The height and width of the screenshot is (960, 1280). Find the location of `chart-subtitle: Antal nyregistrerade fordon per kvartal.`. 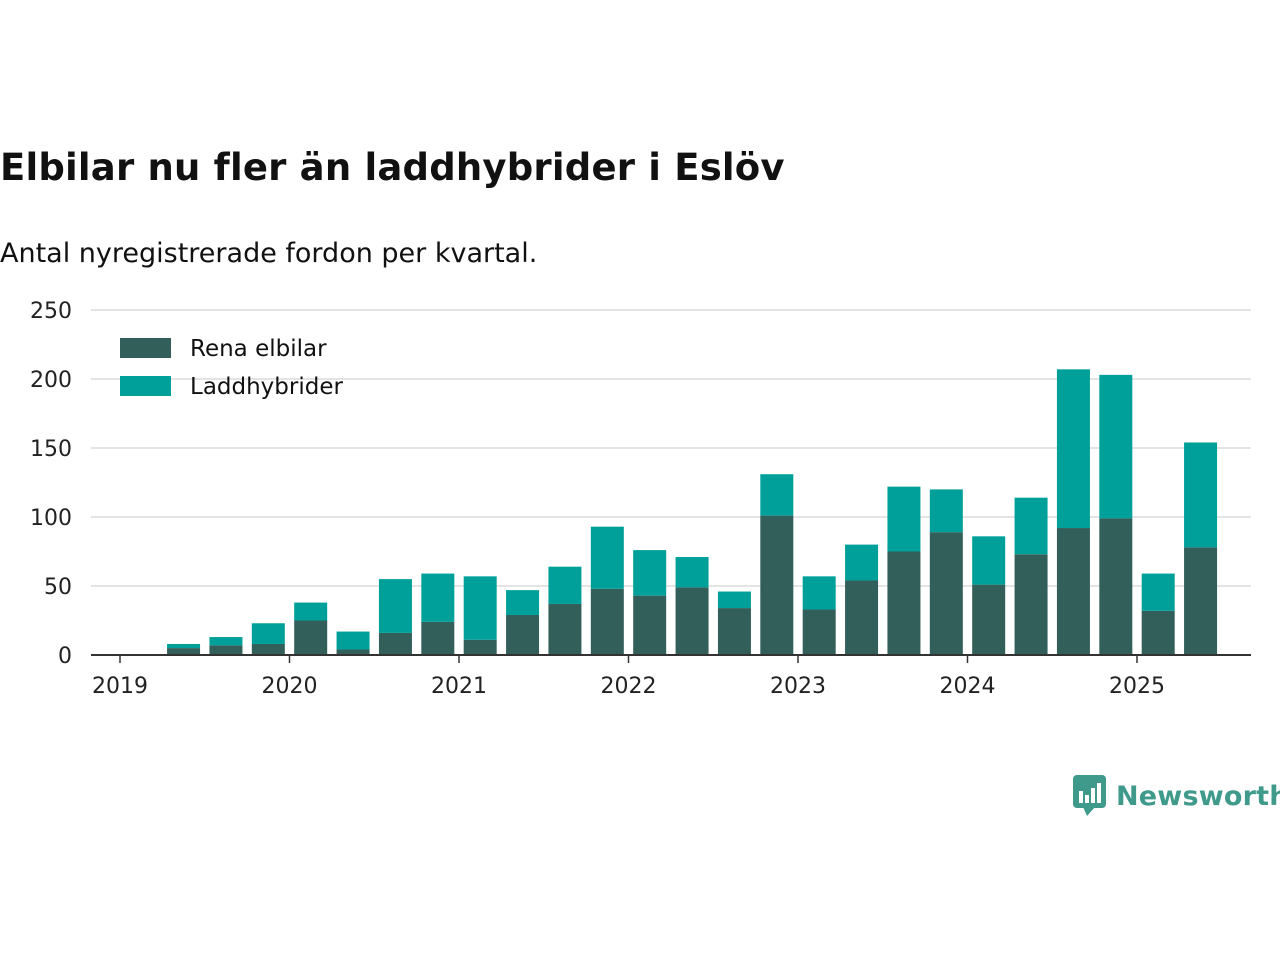

chart-subtitle: Antal nyregistrerade fordon per kvartal. is located at coordinates (269, 253).